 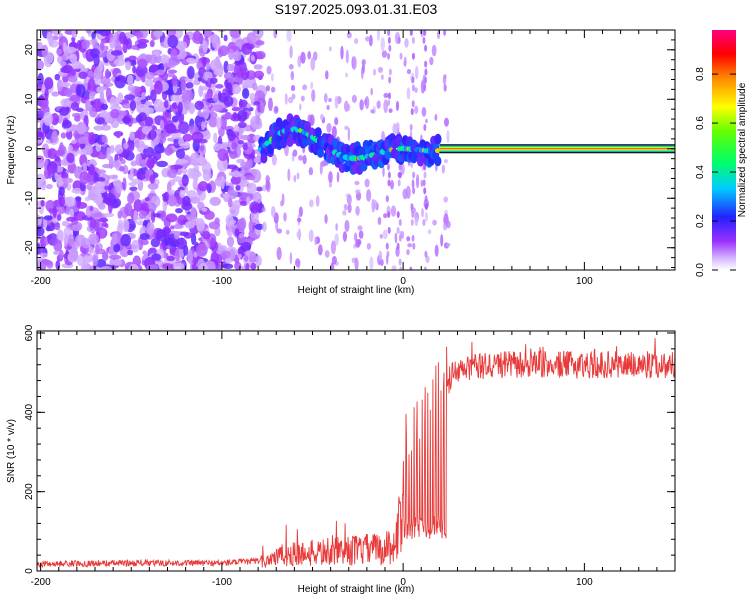 I want to click on colorbar-ticks: 0.0 0.2 0.4 0.6 0.8, so click(x=715, y=172).